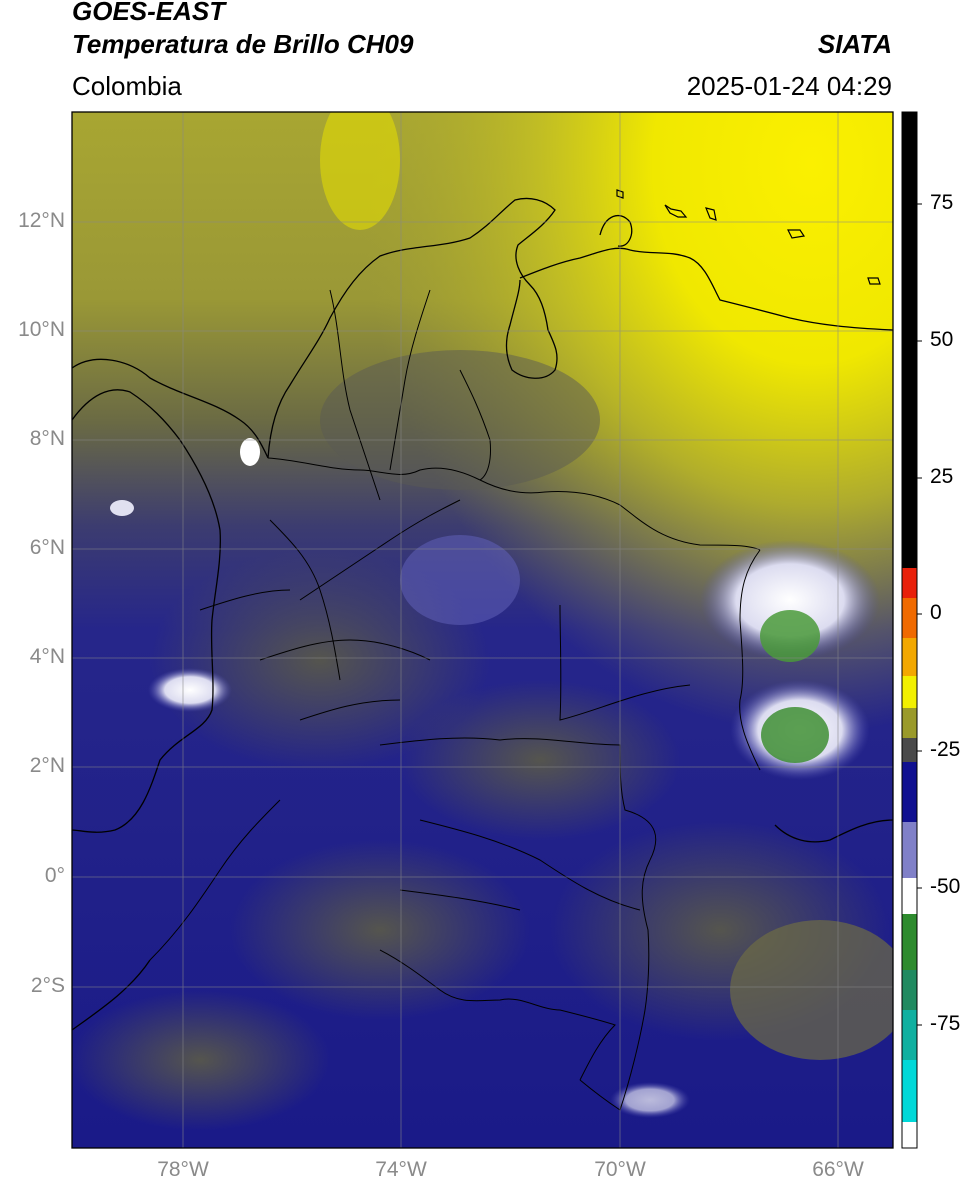 The width and height of the screenshot is (966, 1190). What do you see at coordinates (748, 237) in the screenshot?
I see `islands` at bounding box center [748, 237].